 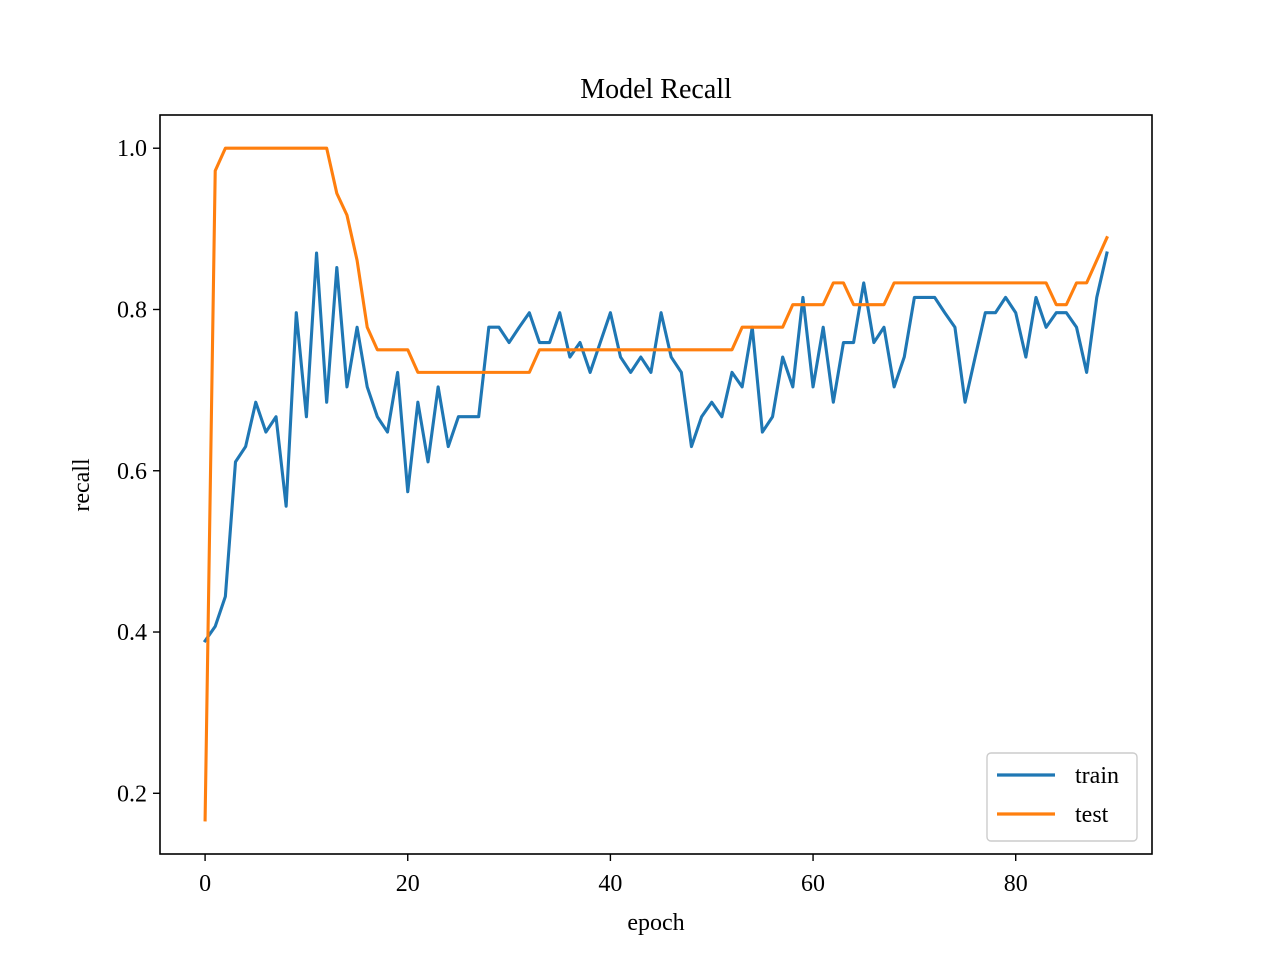 What do you see at coordinates (132, 149) in the screenshot?
I see `y-tick-label: 1.0` at bounding box center [132, 149].